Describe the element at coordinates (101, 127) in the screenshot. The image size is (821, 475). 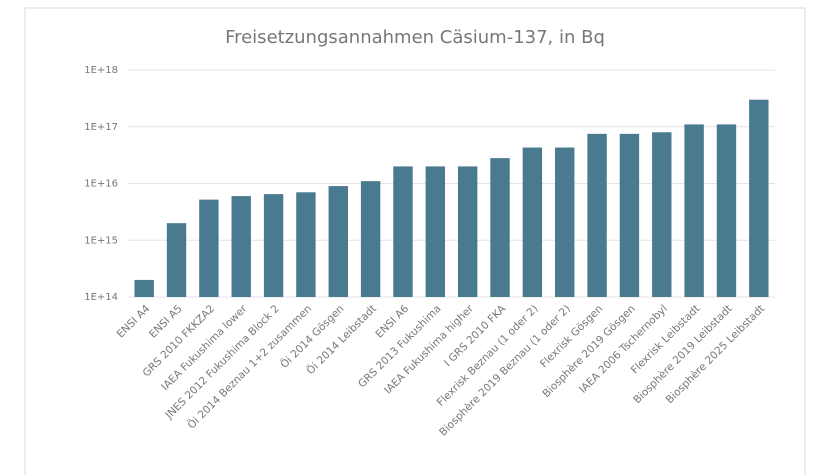
I see `y-tick-label: 1E+17` at that location.